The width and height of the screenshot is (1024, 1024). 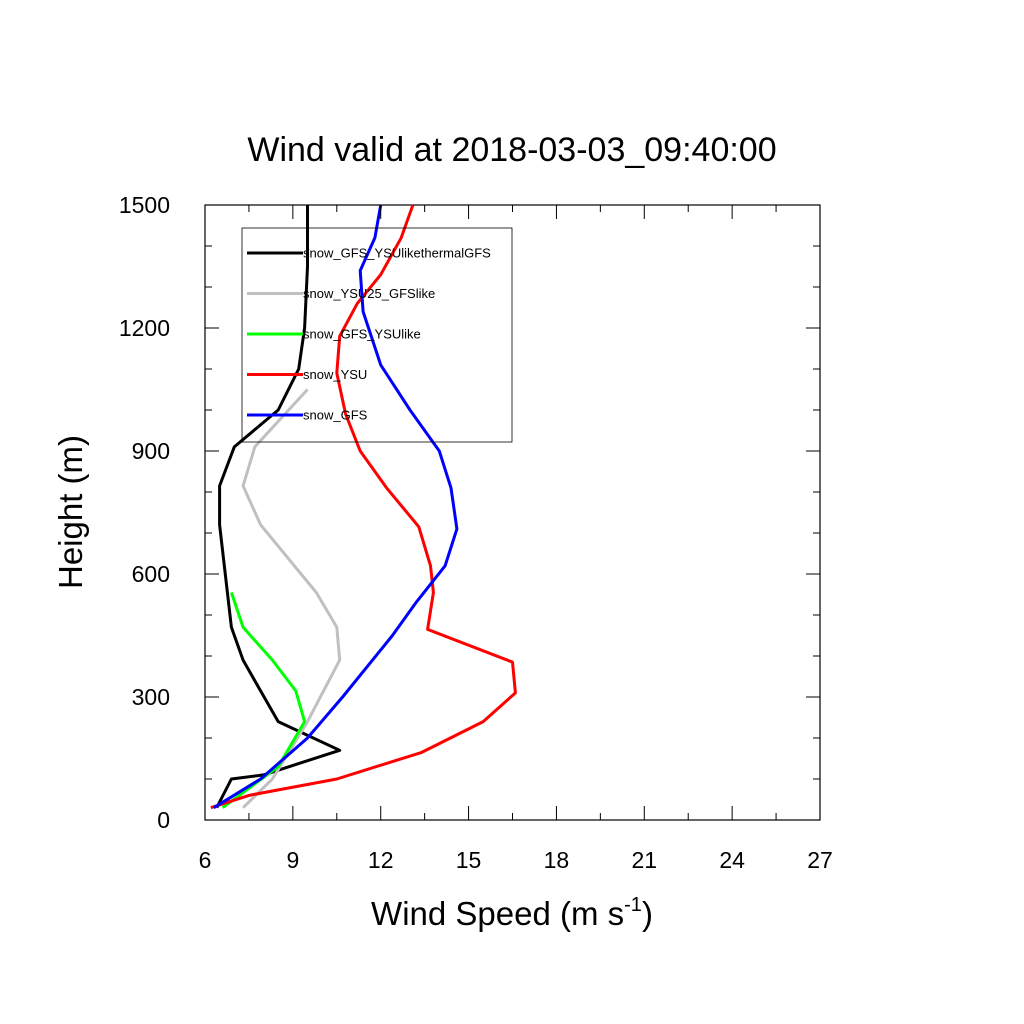 What do you see at coordinates (144, 205) in the screenshot?
I see `y-tick-label: 1500` at bounding box center [144, 205].